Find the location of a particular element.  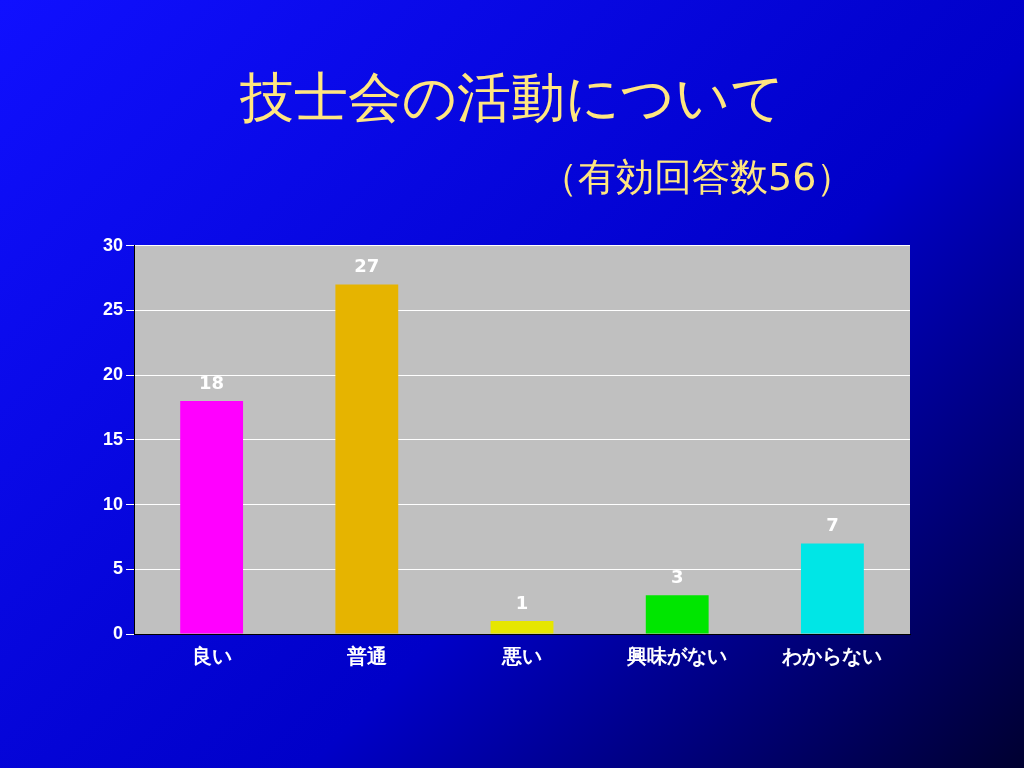

x-tick-label: 興味がない is located at coordinates (677, 655).